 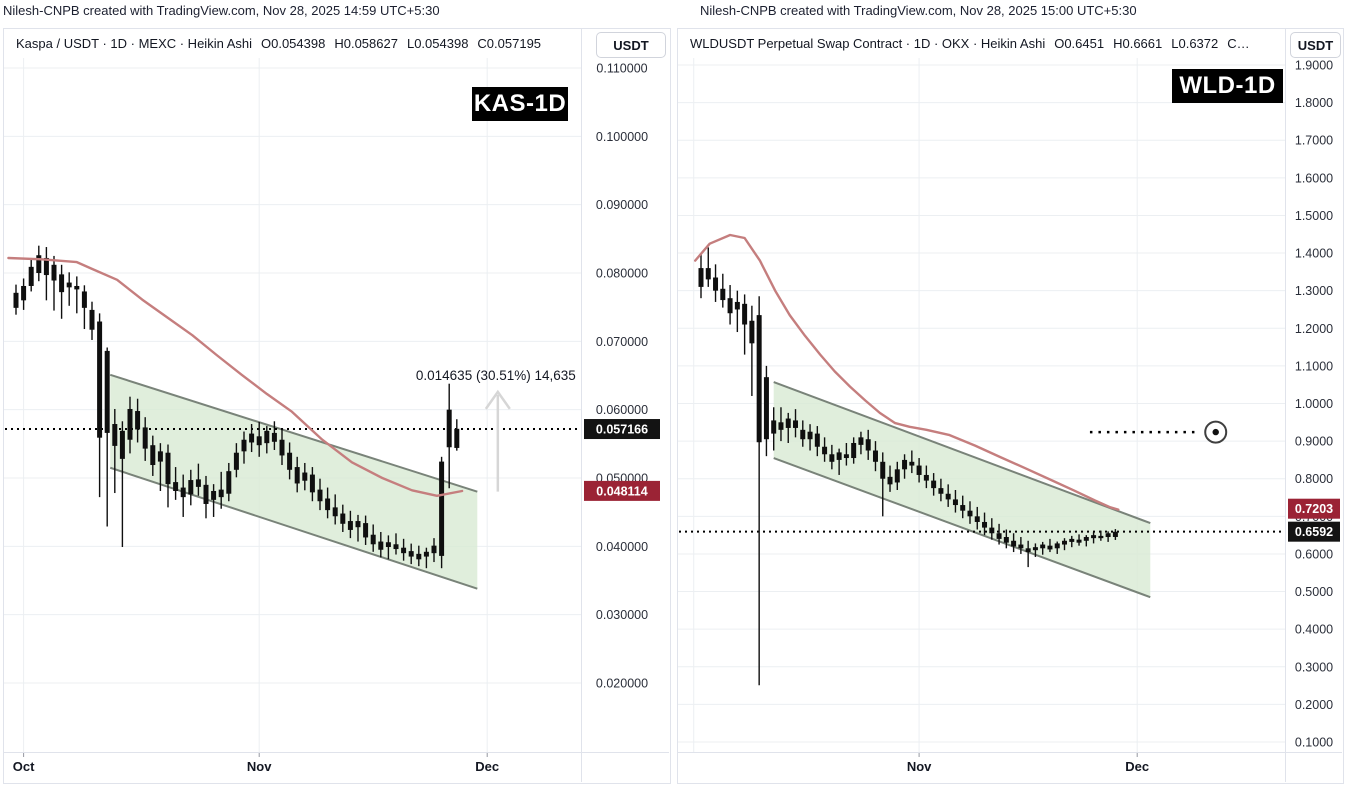 I want to click on svg-text: 1.4000, so click(x=1314, y=254).